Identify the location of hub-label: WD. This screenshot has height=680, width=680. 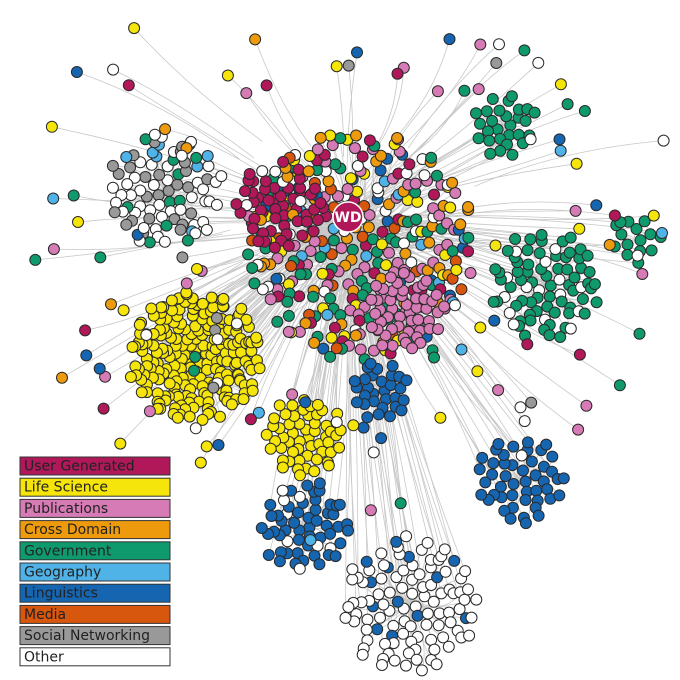
(347, 218).